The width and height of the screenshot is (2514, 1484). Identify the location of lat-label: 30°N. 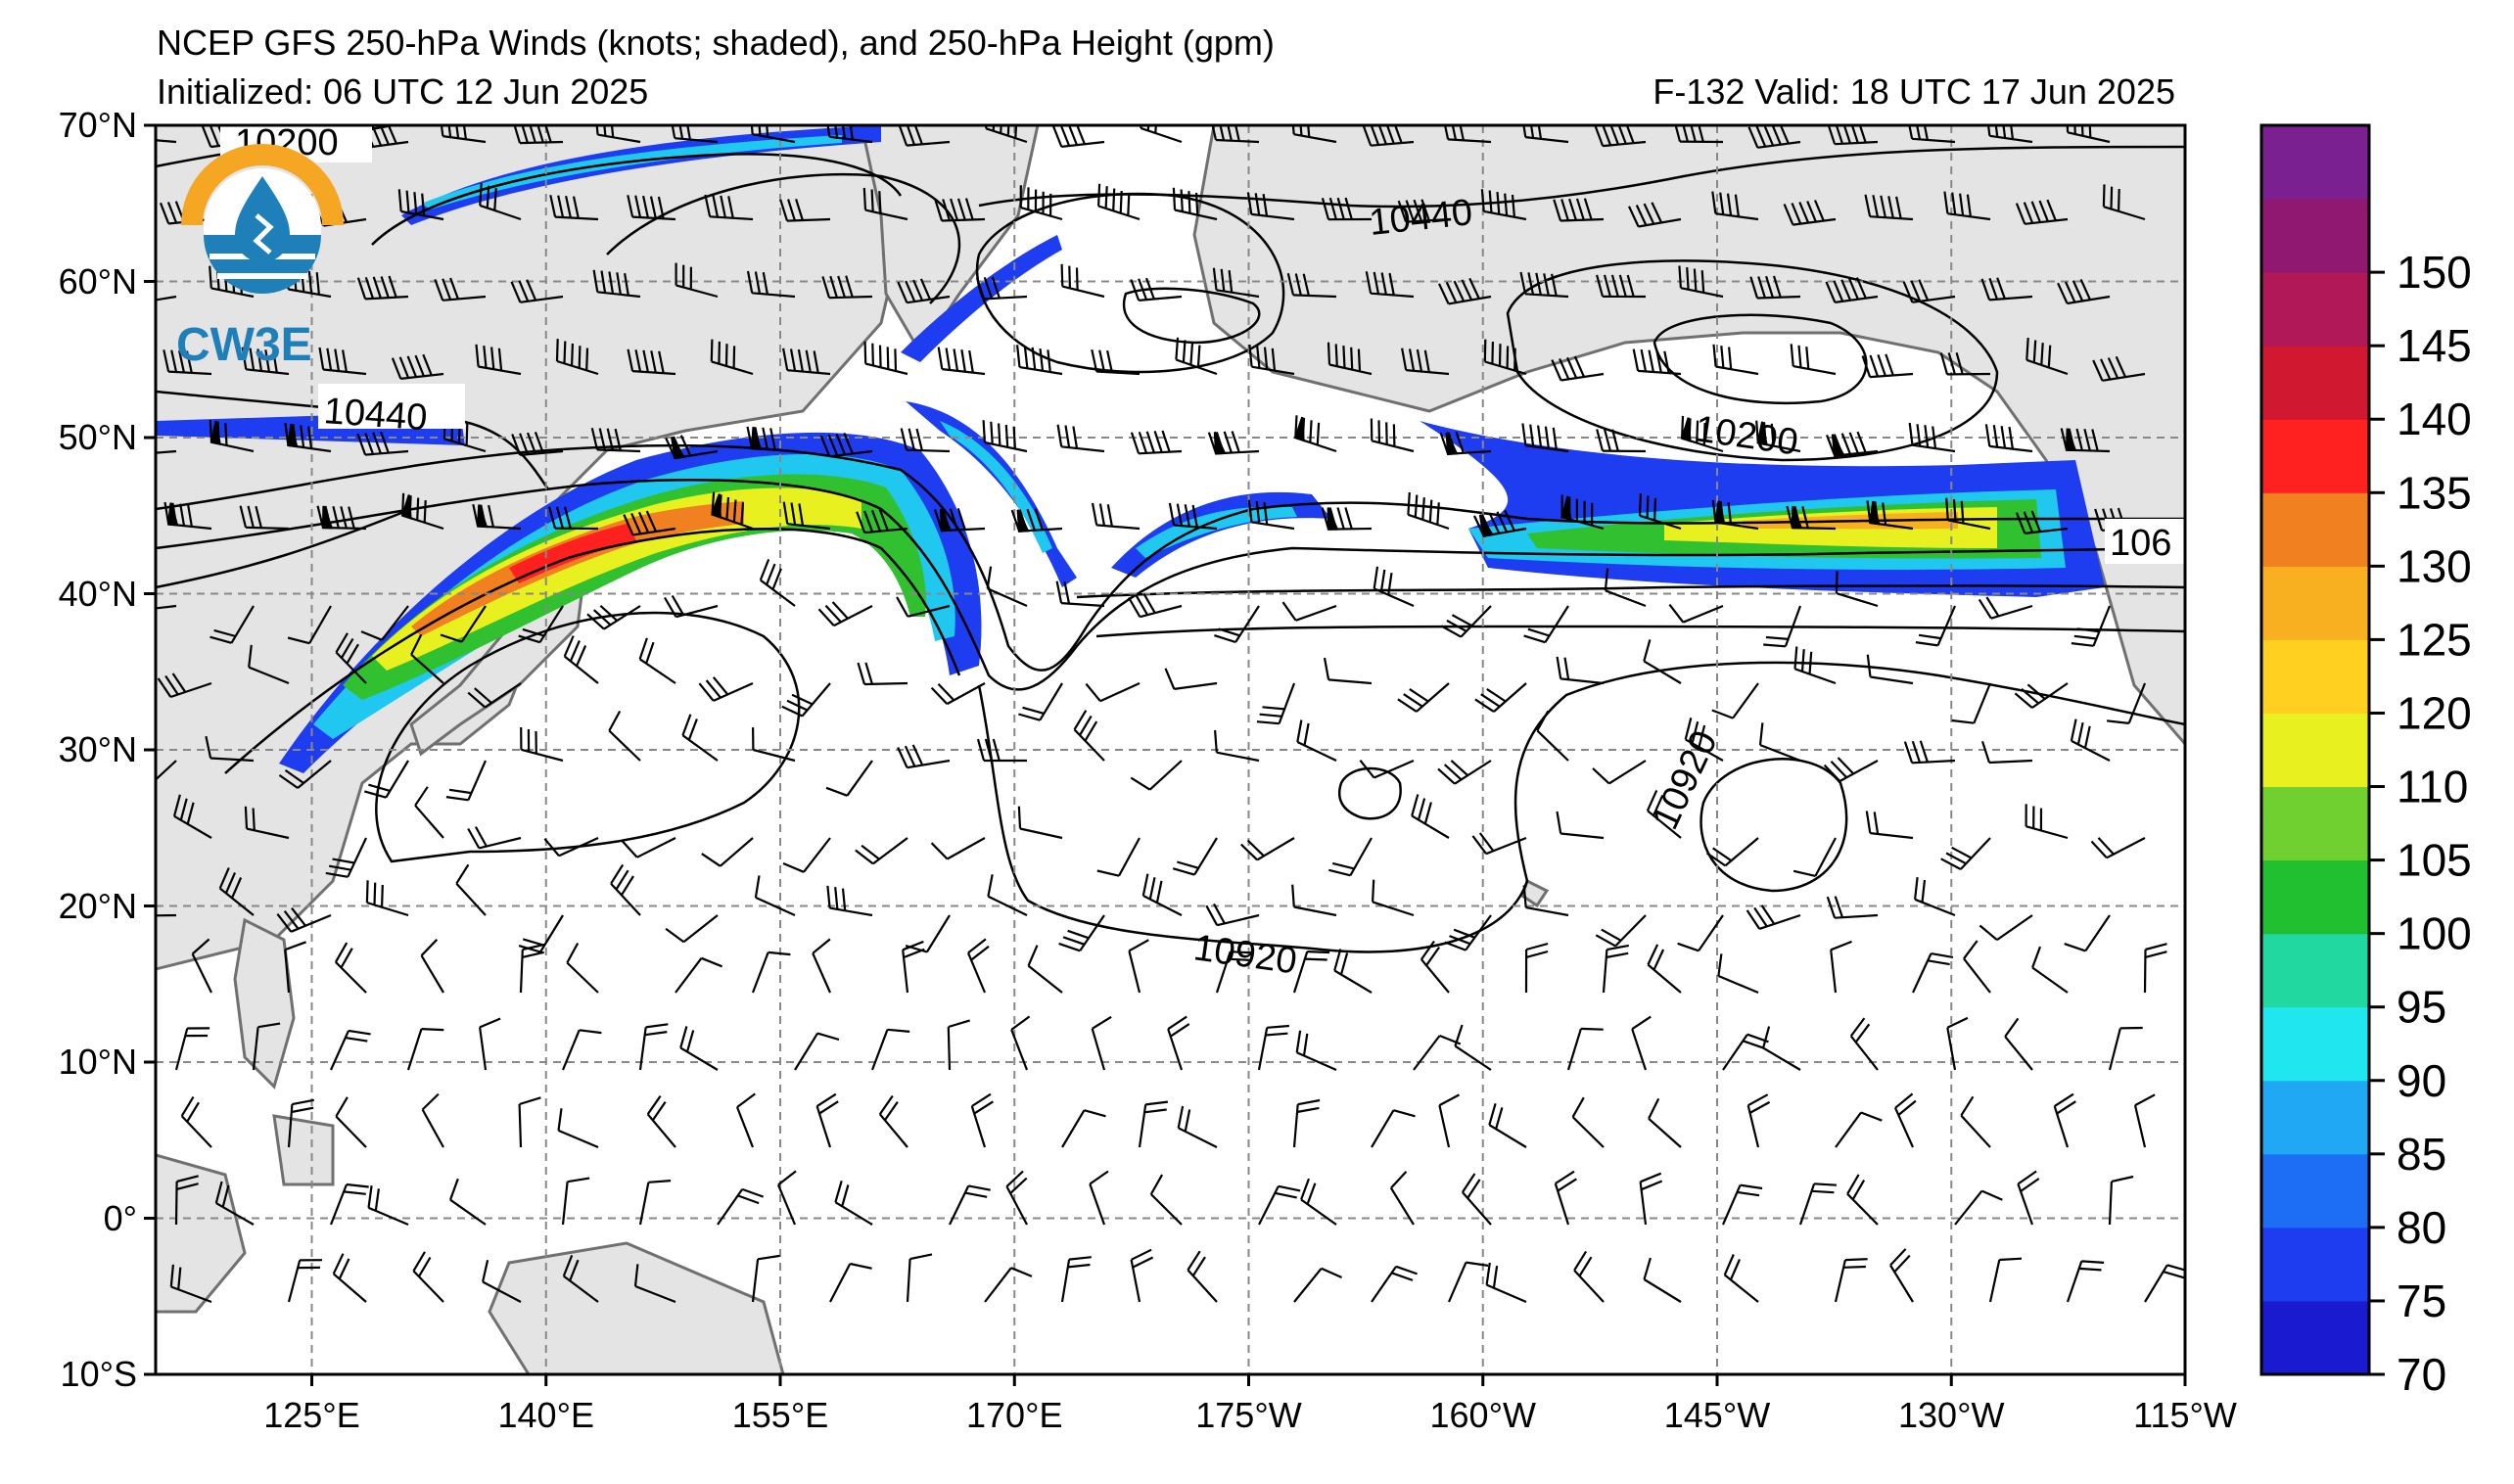
(98, 749).